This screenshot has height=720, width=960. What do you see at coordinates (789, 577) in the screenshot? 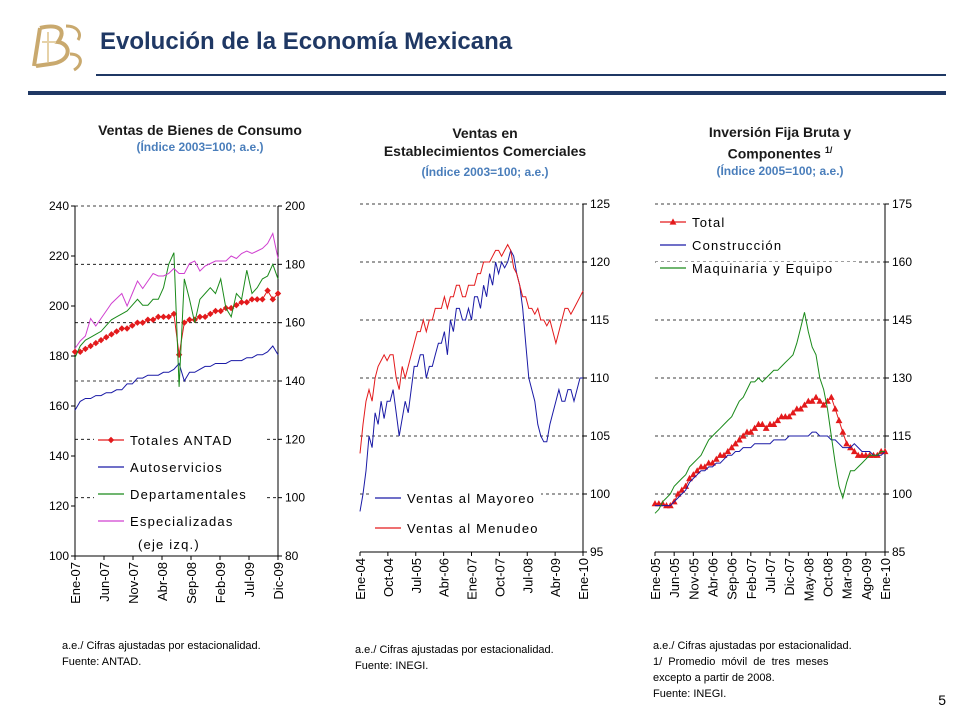
I see `x-tick-label: Dic-07` at bounding box center [789, 577].